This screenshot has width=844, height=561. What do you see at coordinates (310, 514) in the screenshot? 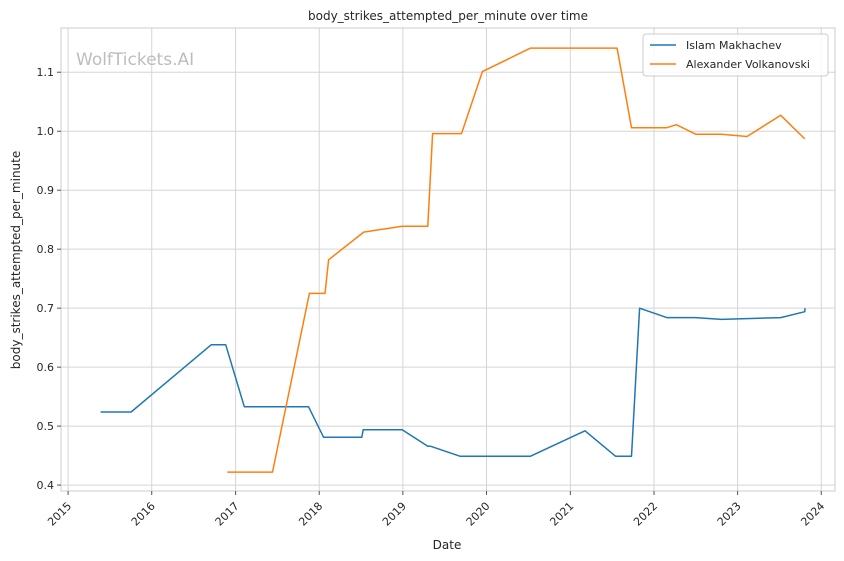
I see `x-tick-label: 2018` at bounding box center [310, 514].